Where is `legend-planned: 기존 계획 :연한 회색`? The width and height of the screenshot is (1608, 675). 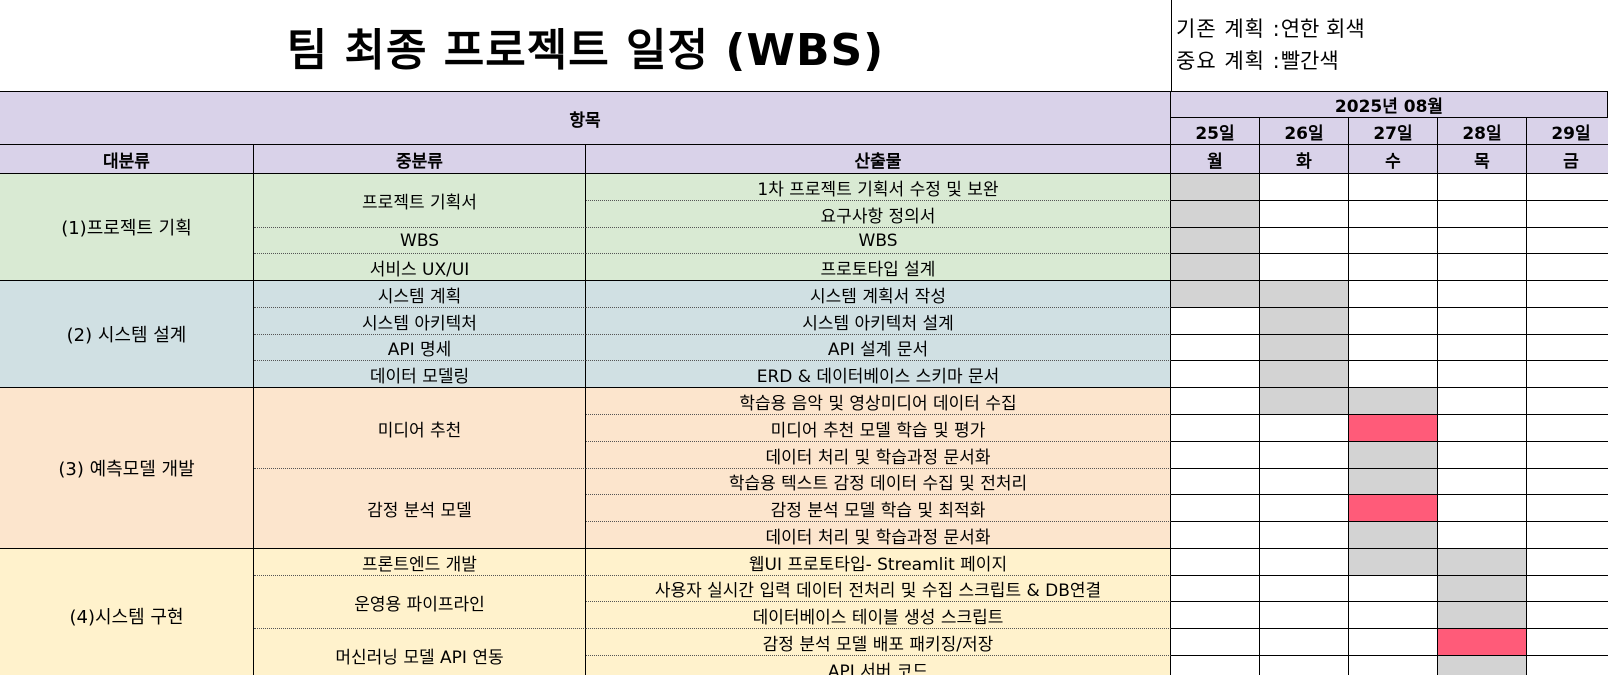 legend-planned: 기존 계획 :연한 회색 is located at coordinates (1270, 28).